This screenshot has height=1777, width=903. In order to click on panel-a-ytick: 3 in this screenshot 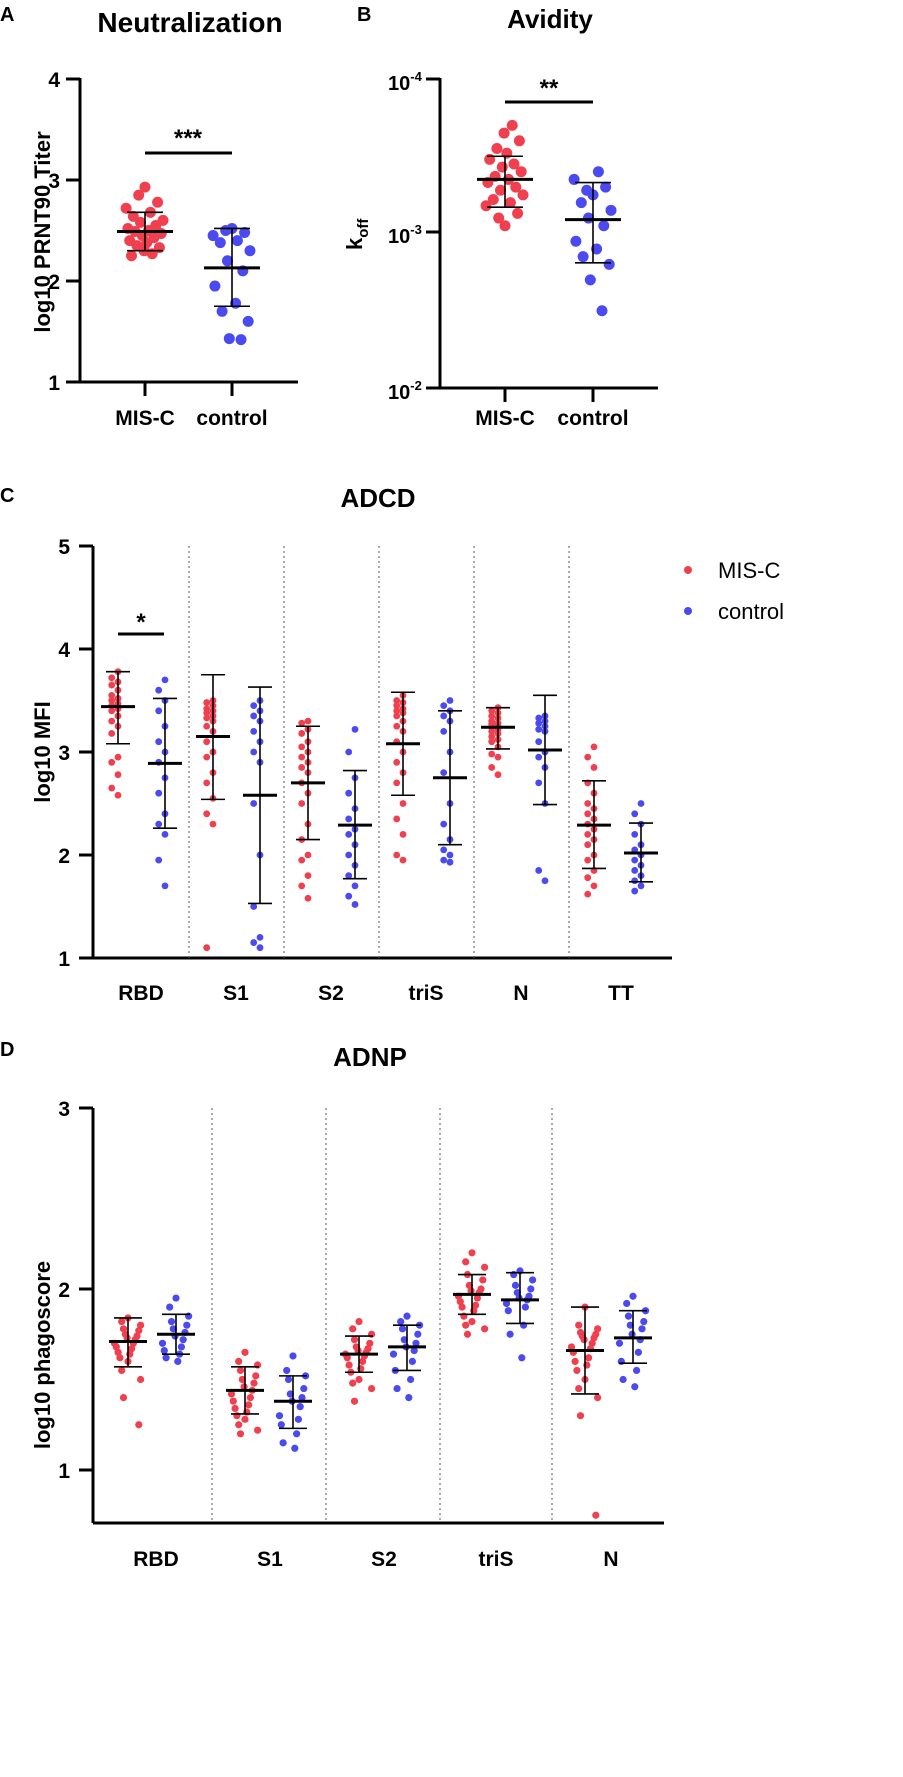, I will do `click(54, 181)`.